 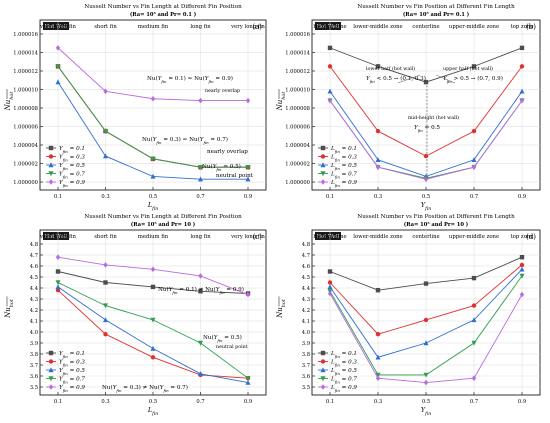 I want to click on y-tick-label: 3.5, so click(x=34, y=388).